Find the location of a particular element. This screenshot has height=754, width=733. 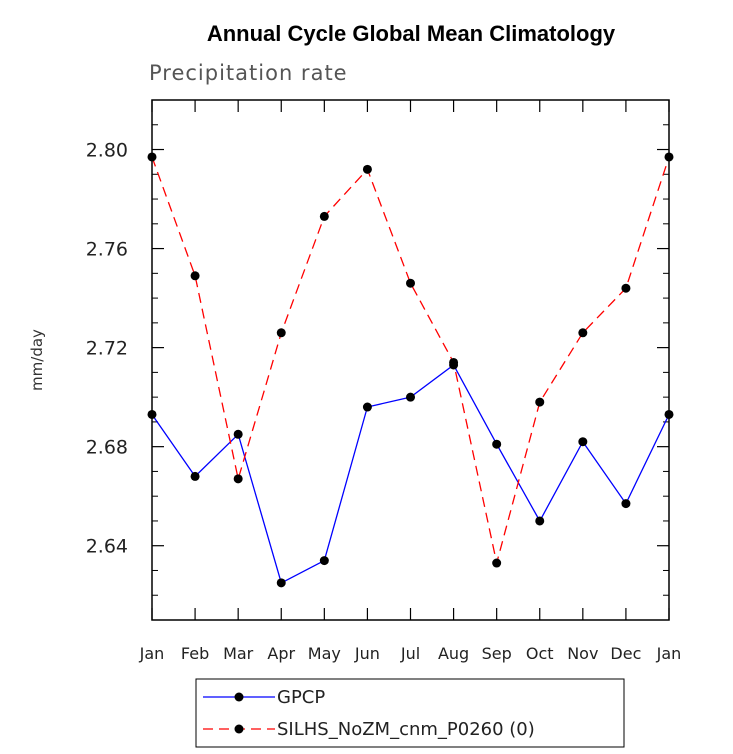

y-tick-label: 2.76 is located at coordinates (107, 250).